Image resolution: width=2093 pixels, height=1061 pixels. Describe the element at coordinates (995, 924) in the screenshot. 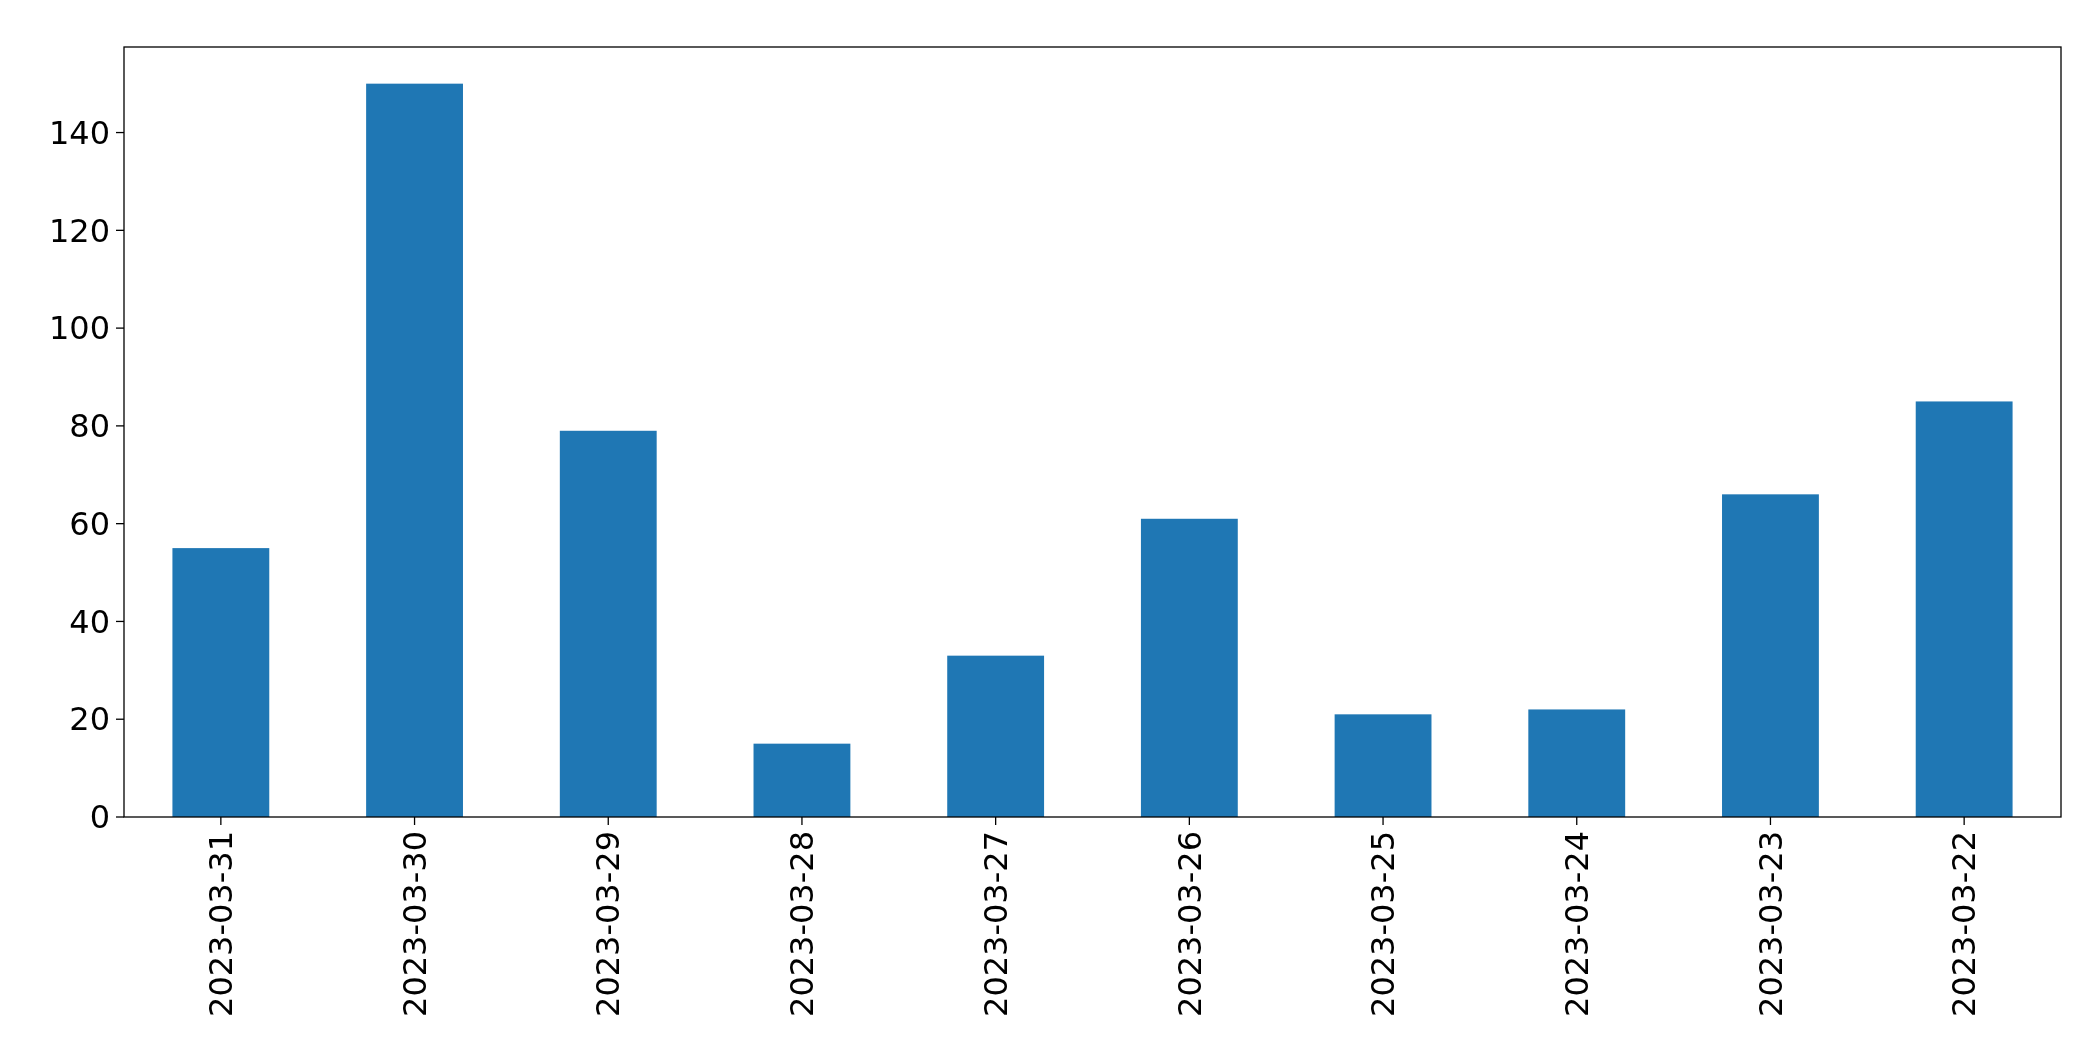

I see `x-tick-label: 2023-03-27` at that location.